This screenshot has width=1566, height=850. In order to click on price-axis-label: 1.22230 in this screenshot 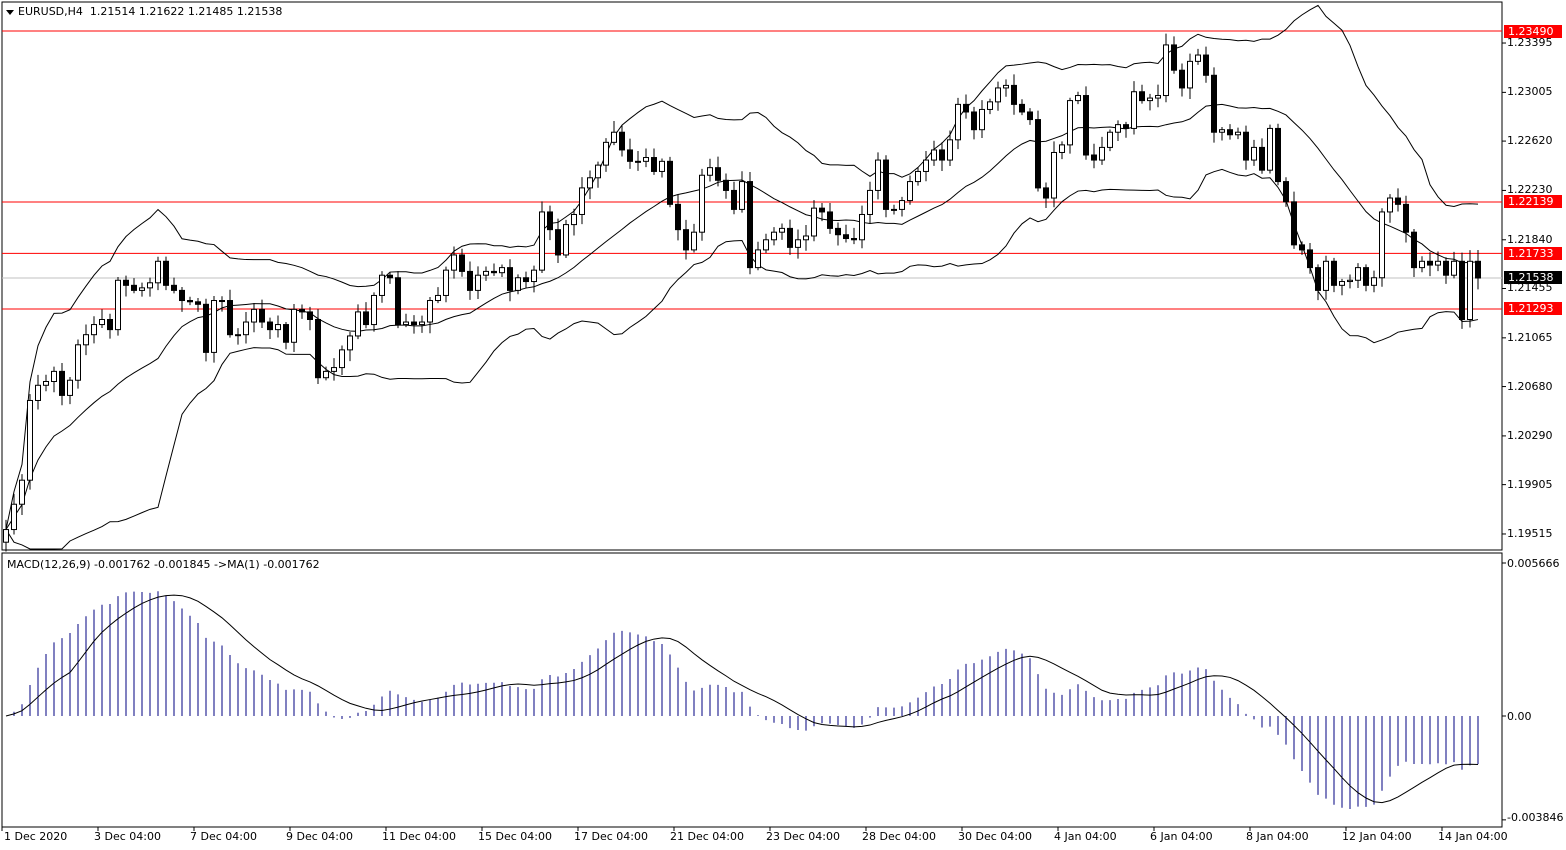, I will do `click(1530, 190)`.